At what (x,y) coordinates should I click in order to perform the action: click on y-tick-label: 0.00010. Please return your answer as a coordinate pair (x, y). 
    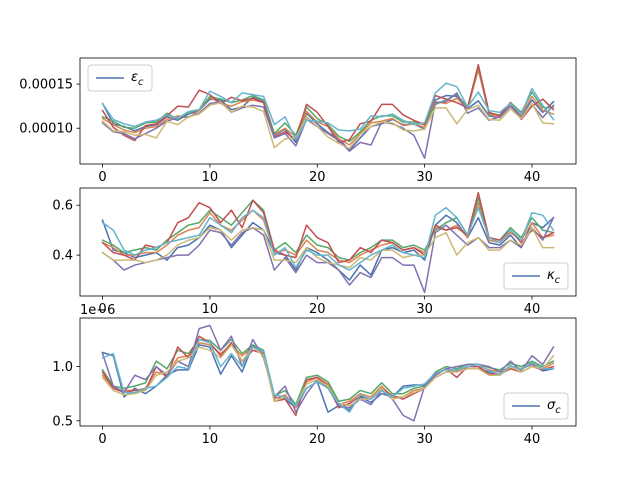
    Looking at the image, I should click on (46, 129).